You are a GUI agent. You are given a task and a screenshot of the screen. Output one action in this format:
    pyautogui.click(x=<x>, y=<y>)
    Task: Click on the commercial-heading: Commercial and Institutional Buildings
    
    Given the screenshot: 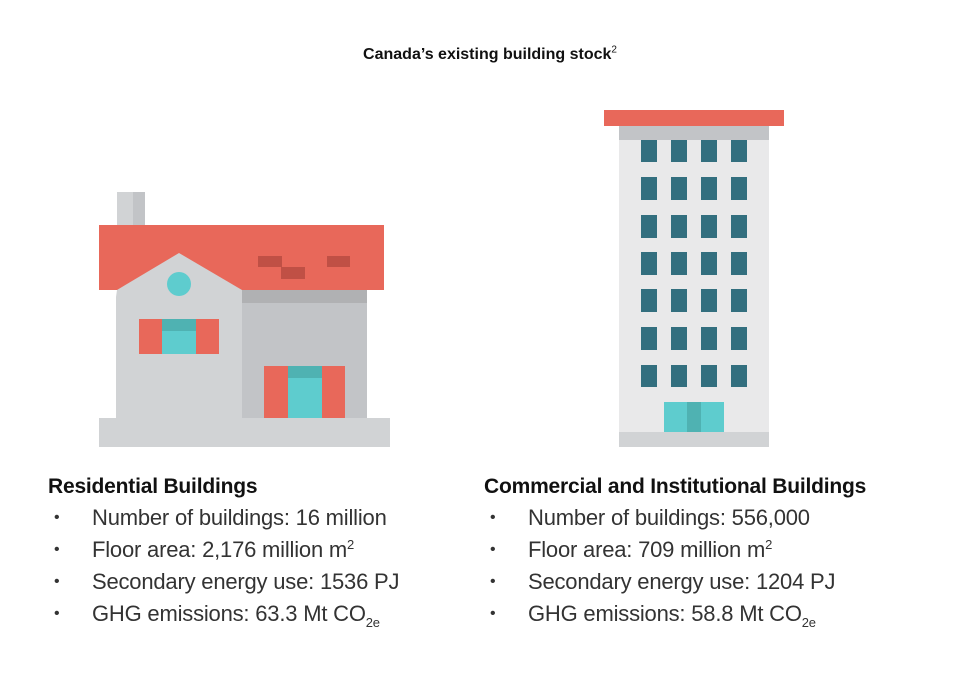 What is the action you would take?
    pyautogui.click(x=675, y=486)
    